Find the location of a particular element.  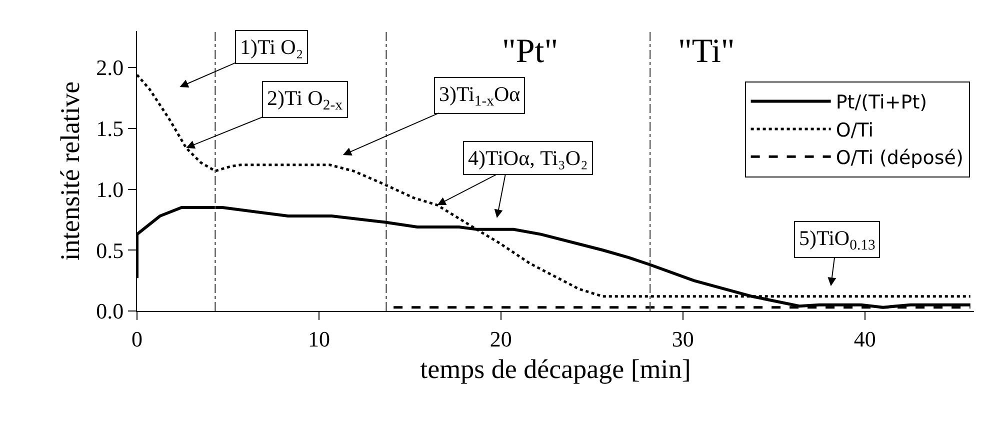

y-tick-label: 1.0 is located at coordinates (110, 189).